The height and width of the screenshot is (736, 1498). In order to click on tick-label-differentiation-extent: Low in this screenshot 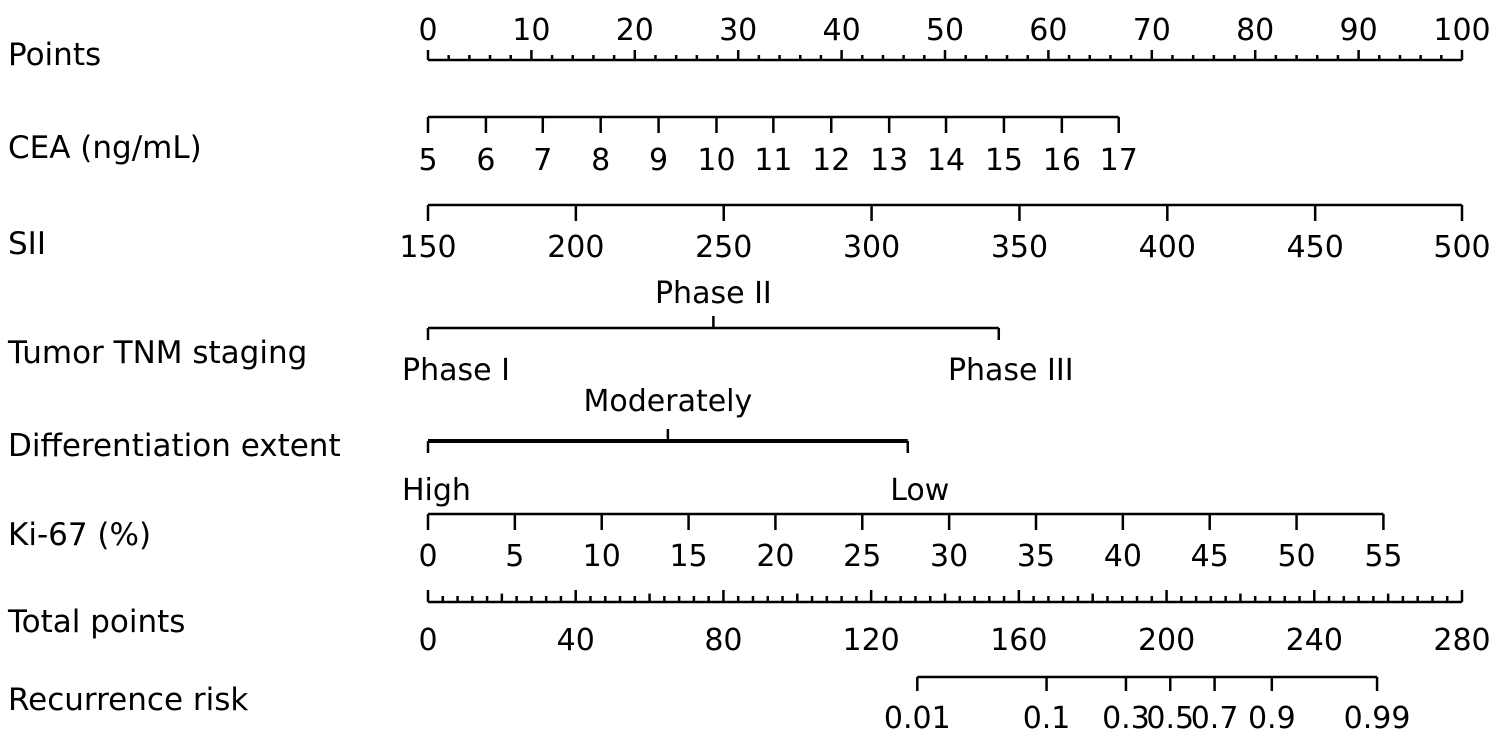, I will do `click(919, 490)`.